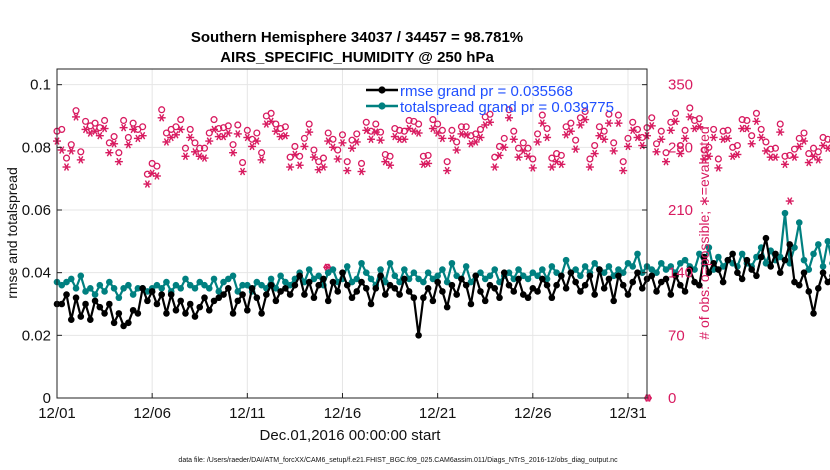 This screenshot has height=470, width=830. I want to click on left-tick-label-4: 0.08, so click(36, 147).